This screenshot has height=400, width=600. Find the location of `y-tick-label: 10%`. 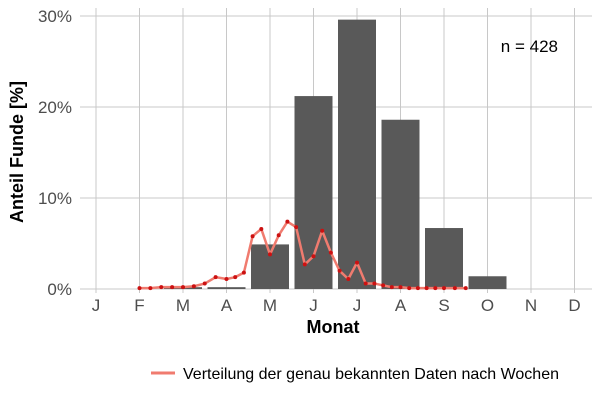

y-tick-label: 10% is located at coordinates (55, 198).